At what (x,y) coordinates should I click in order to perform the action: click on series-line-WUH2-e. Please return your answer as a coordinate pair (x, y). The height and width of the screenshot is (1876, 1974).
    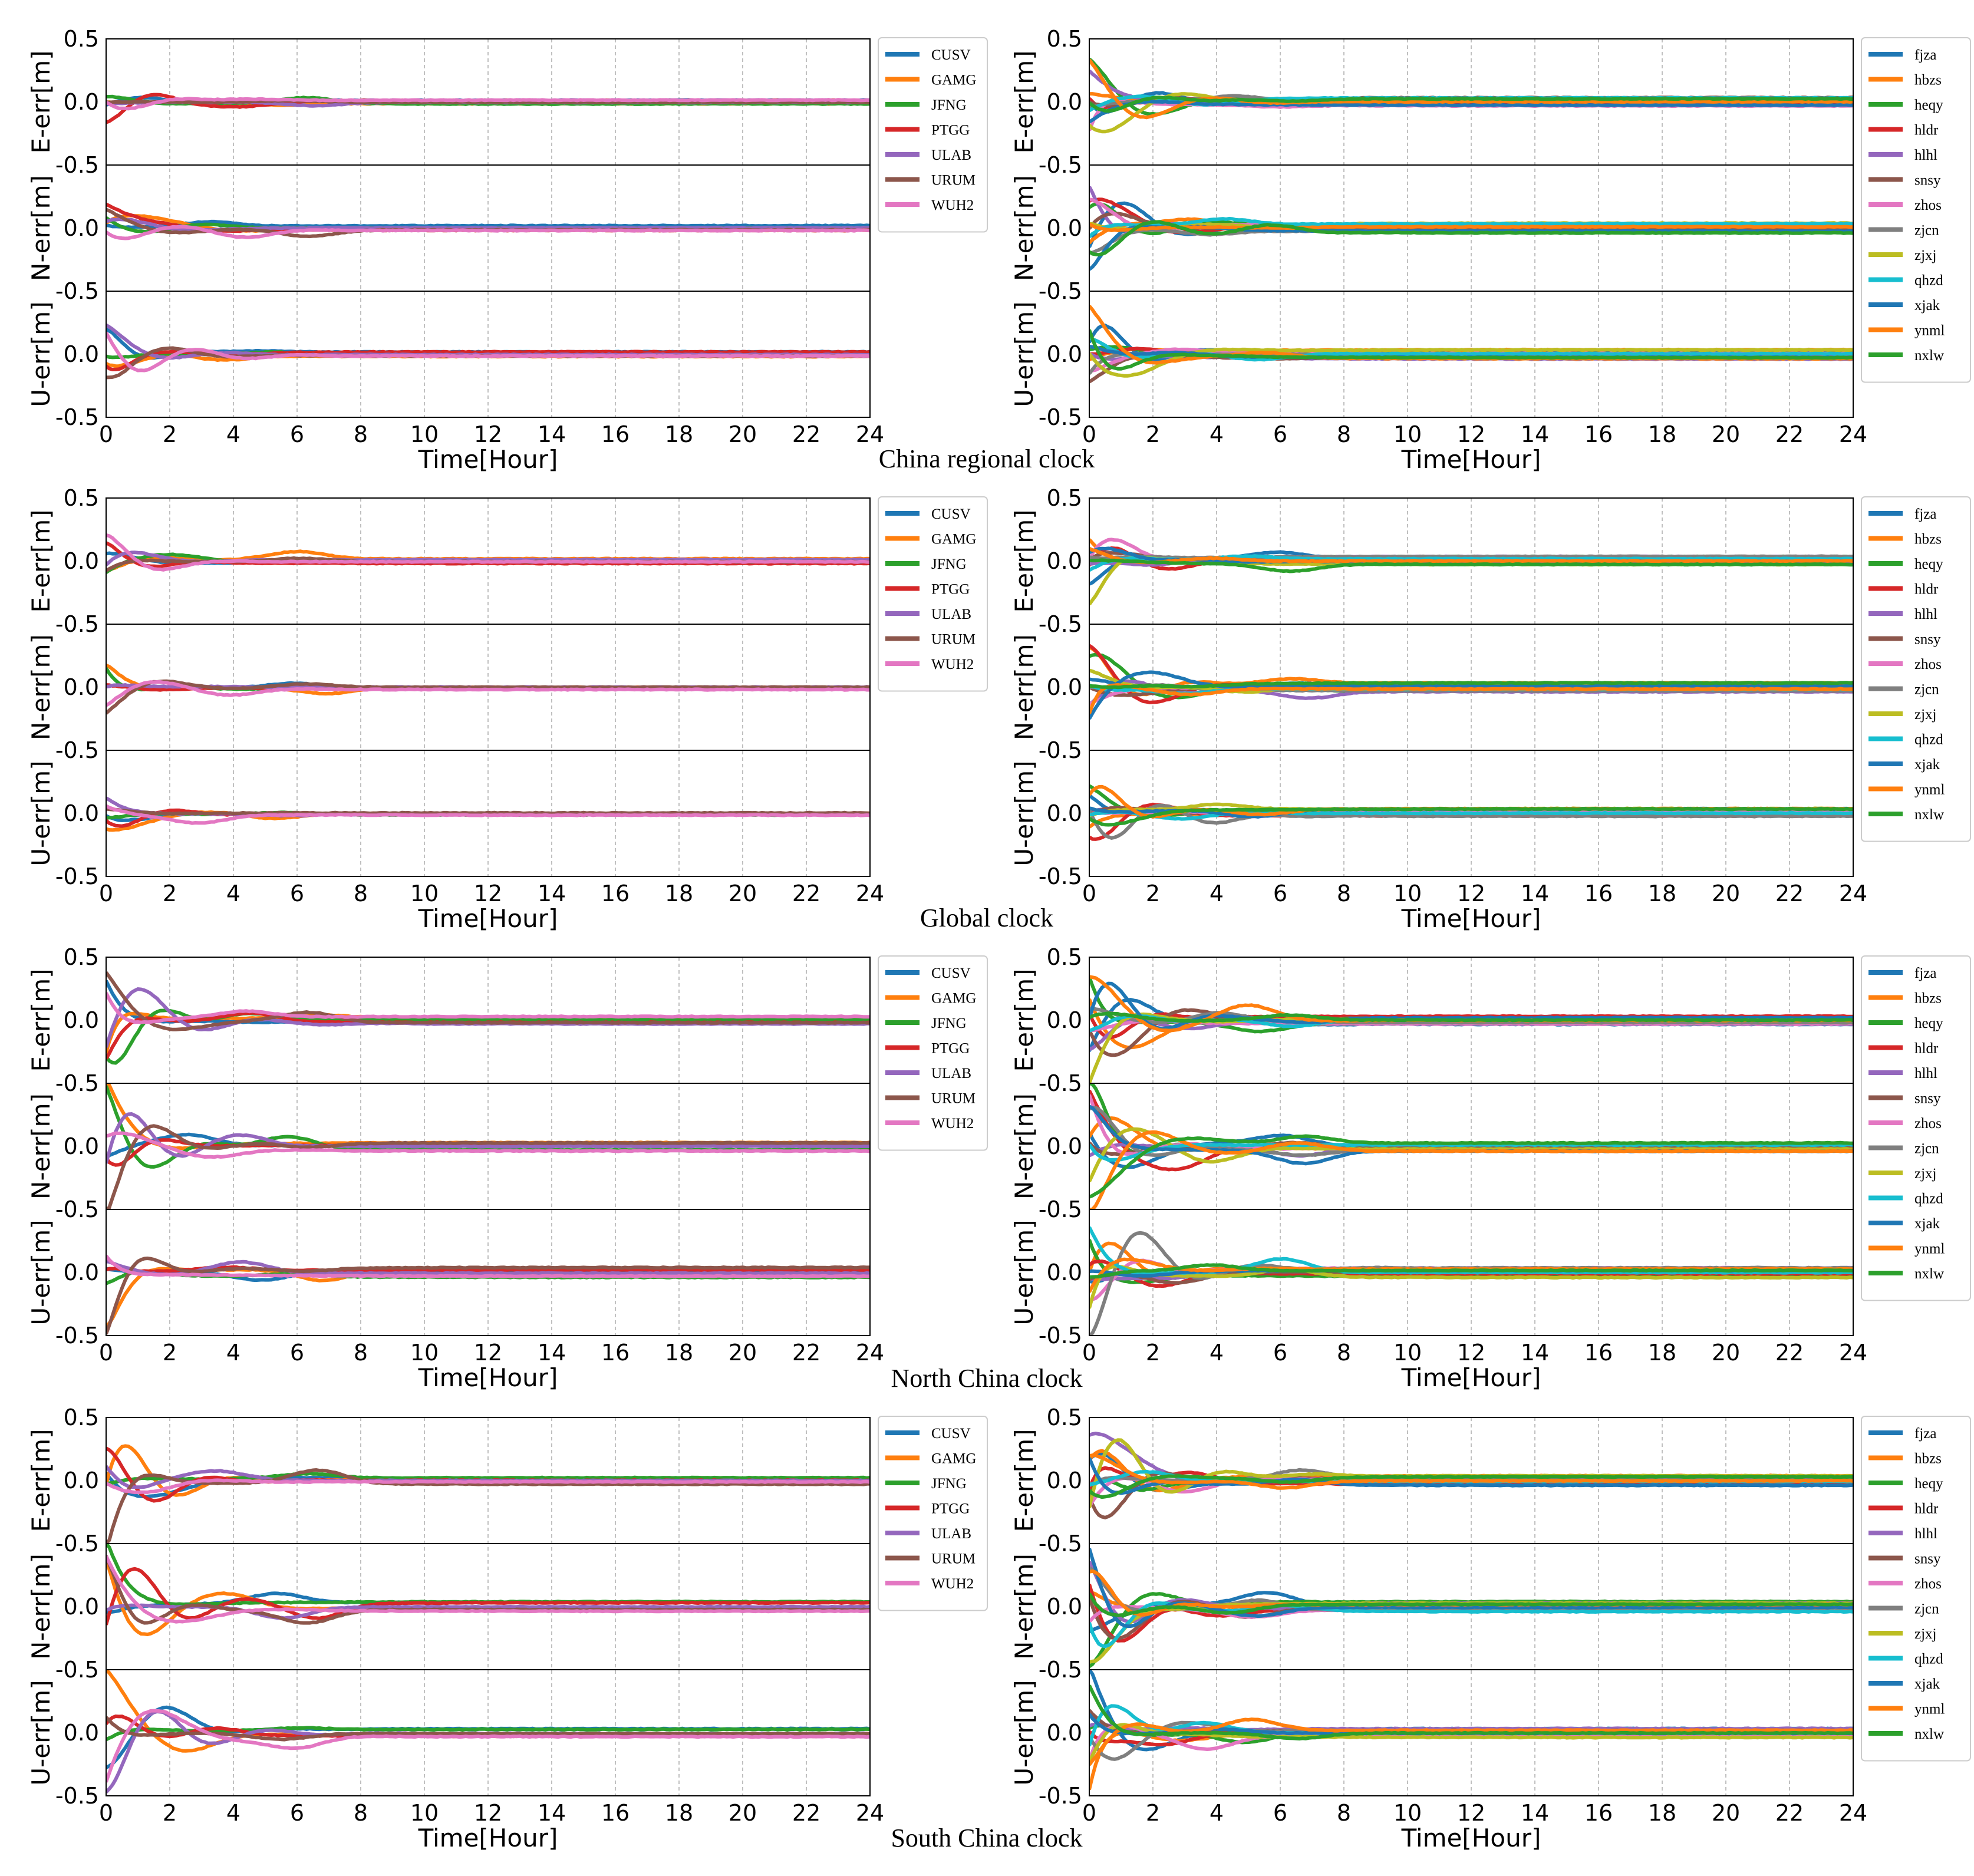
    Looking at the image, I should click on (488, 1008).